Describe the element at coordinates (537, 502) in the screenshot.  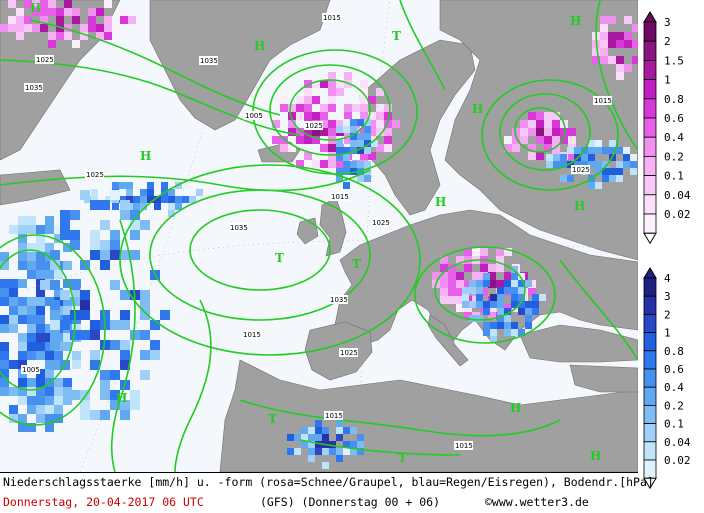
I see `footer-copyright: ©www.wetter3.de` at that location.